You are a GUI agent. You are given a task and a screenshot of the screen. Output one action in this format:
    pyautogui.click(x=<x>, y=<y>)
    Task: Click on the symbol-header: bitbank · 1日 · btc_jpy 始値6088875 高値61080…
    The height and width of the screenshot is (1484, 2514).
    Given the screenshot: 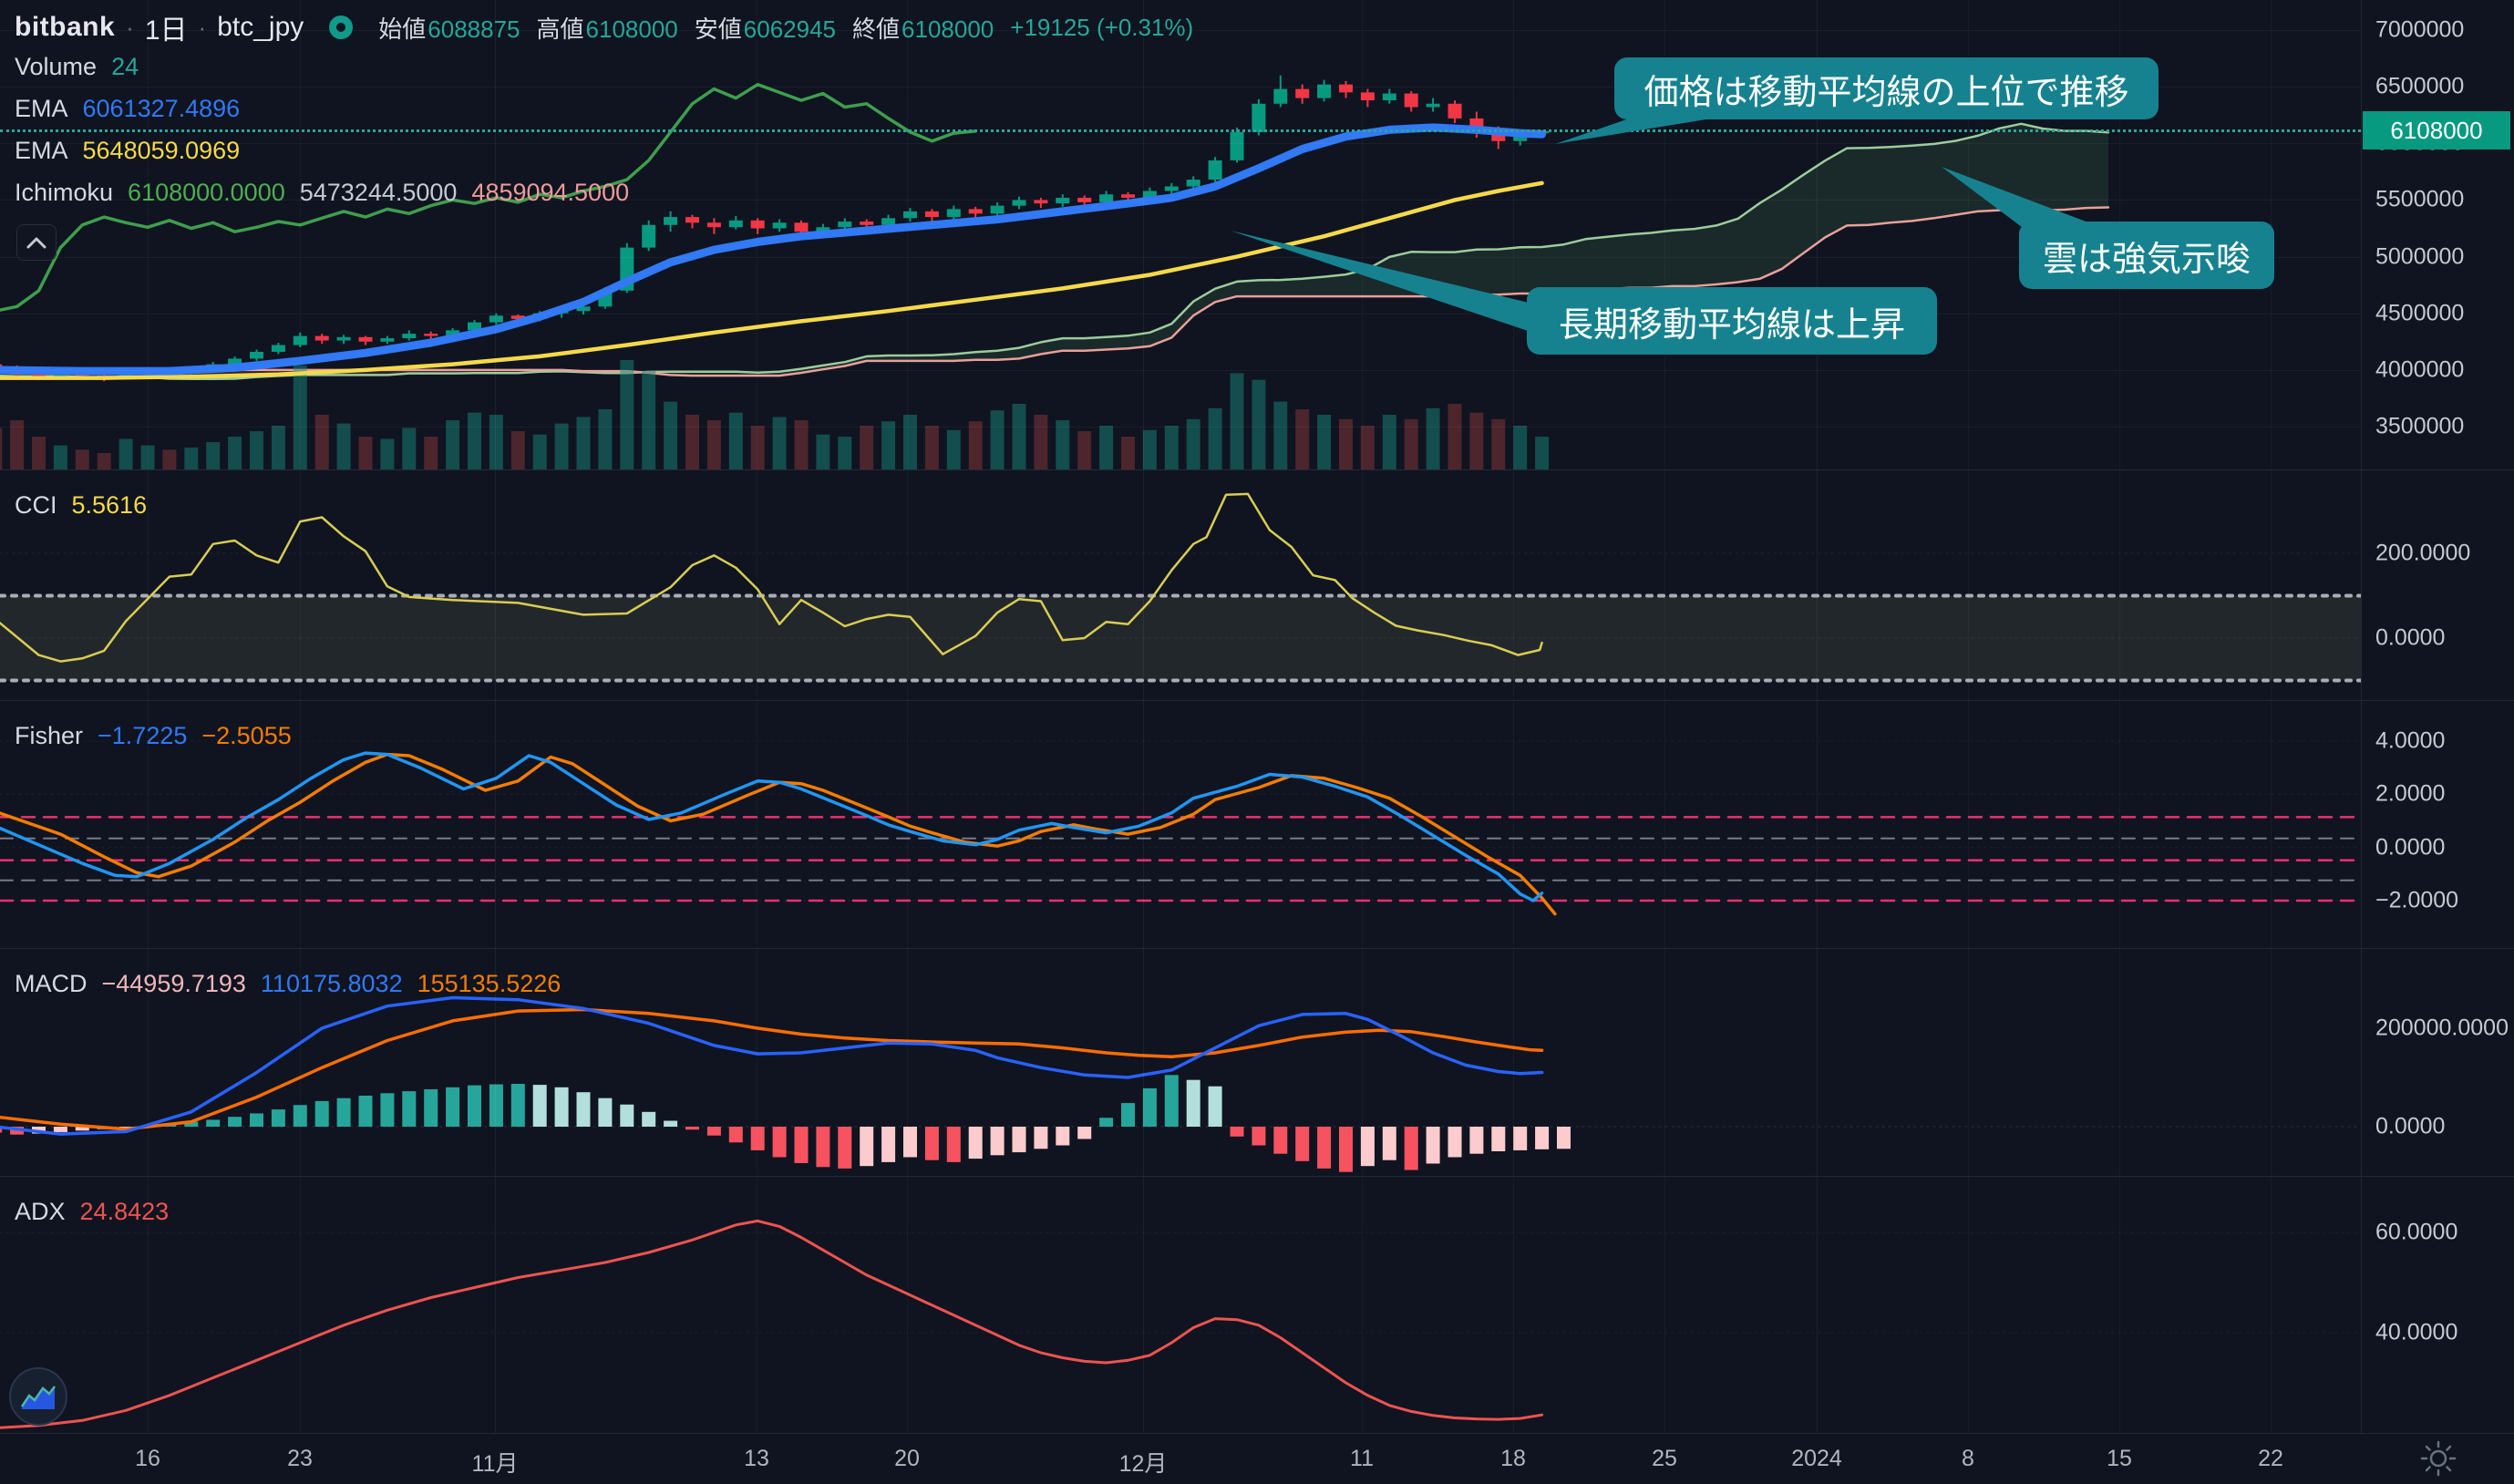 What is the action you would take?
    pyautogui.click(x=604, y=27)
    